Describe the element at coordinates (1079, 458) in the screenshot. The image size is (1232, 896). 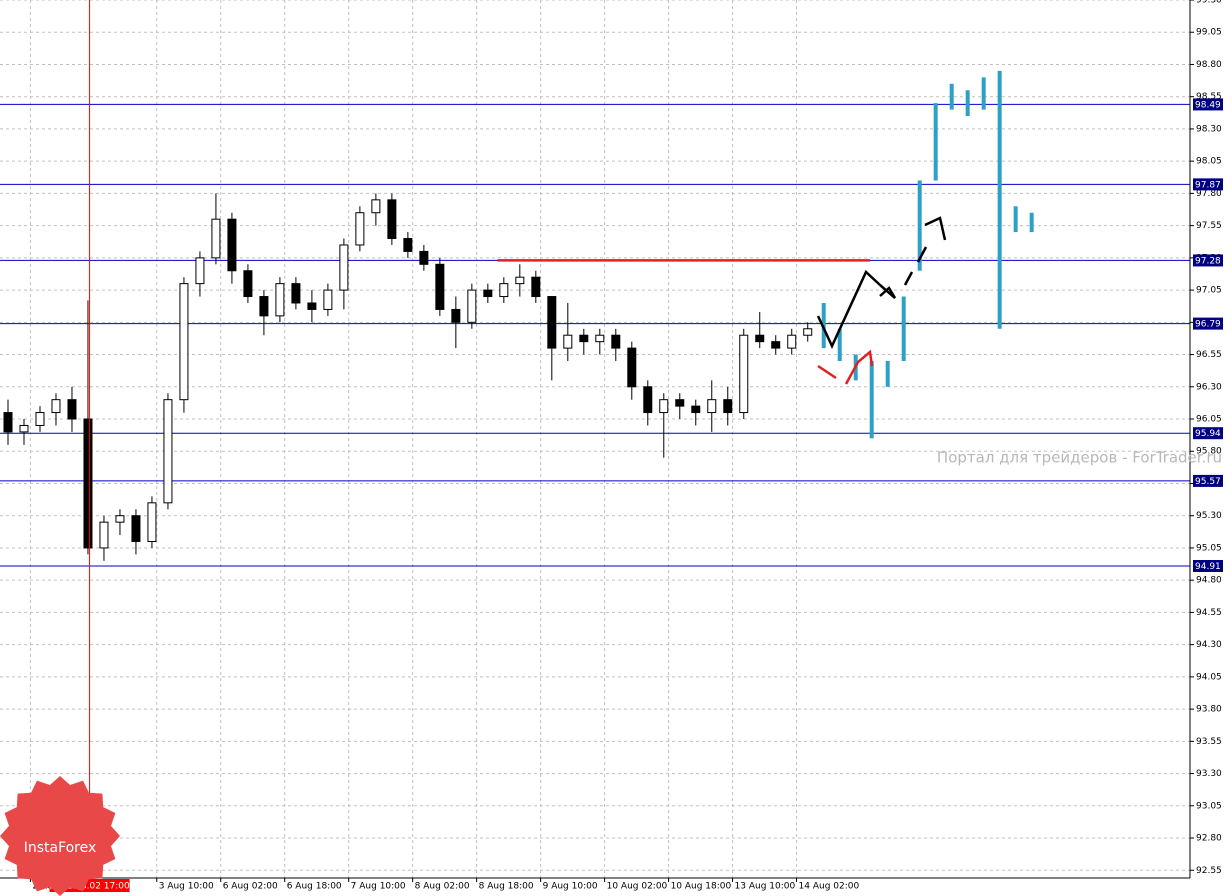
I see `watermark: Портал для трейдеров - ForTrader.ru` at that location.